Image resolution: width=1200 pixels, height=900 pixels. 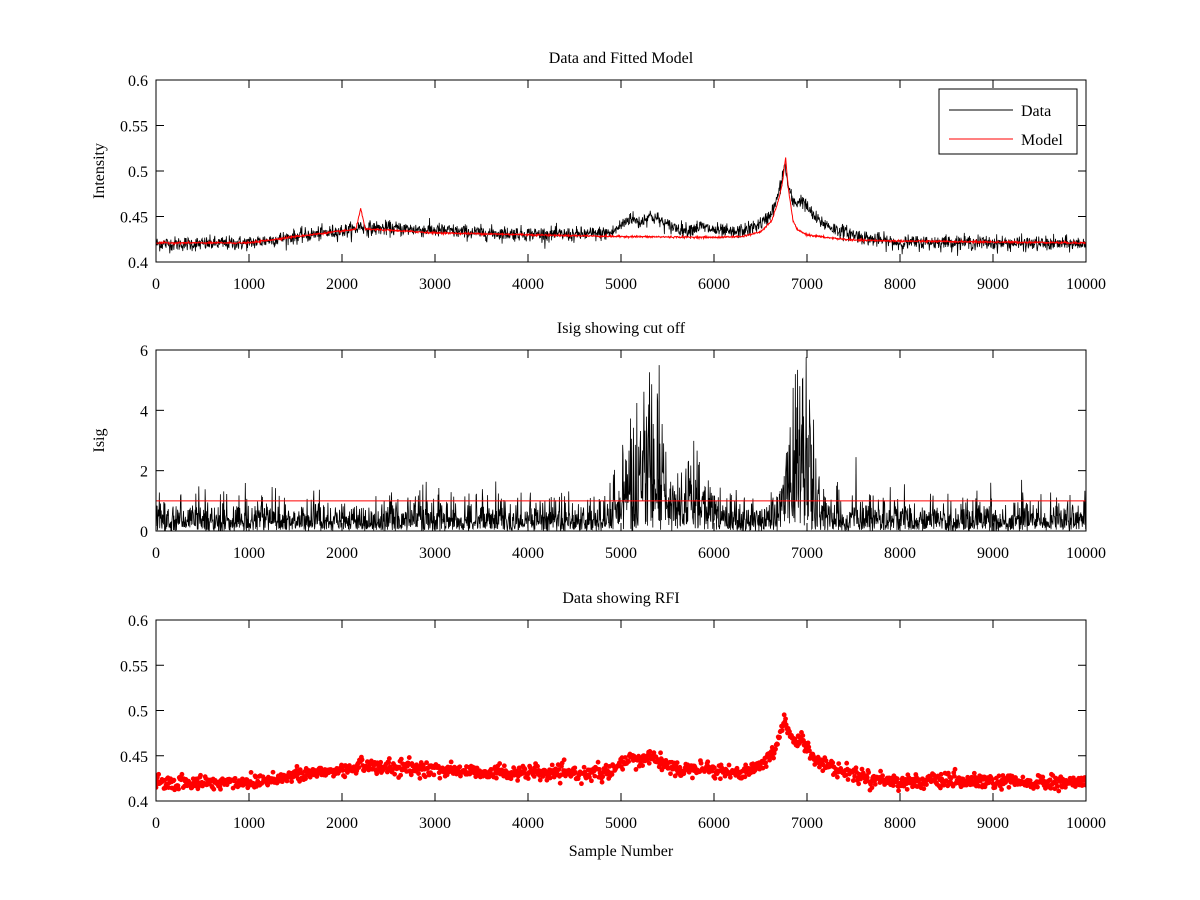 I want to click on x-tick-label: 9000, so click(x=993, y=823).